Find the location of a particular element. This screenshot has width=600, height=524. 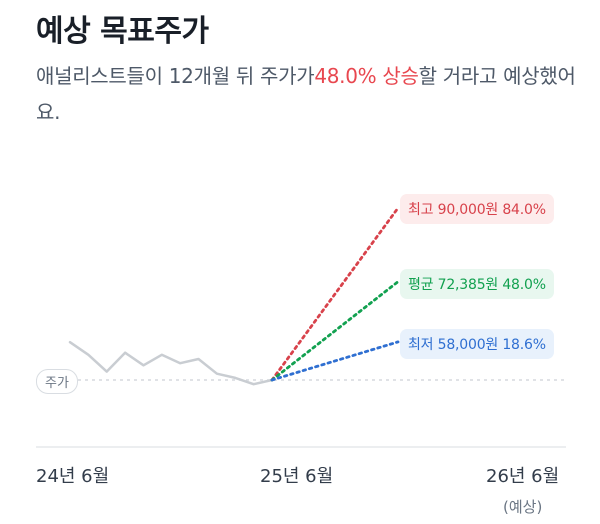

projection-average-line is located at coordinates (335, 331).